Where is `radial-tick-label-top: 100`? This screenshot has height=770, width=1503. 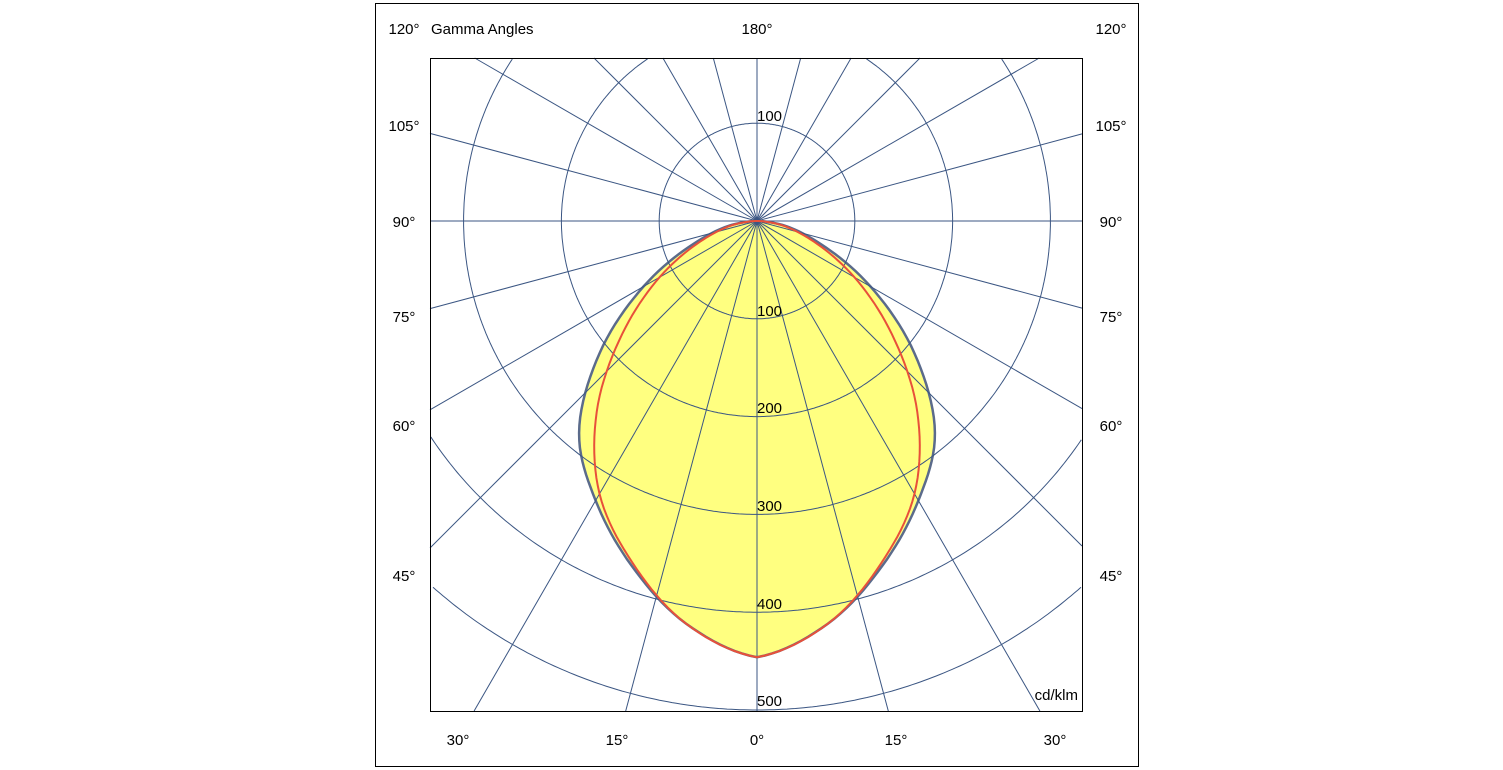
radial-tick-label-top: 100 is located at coordinates (769, 116).